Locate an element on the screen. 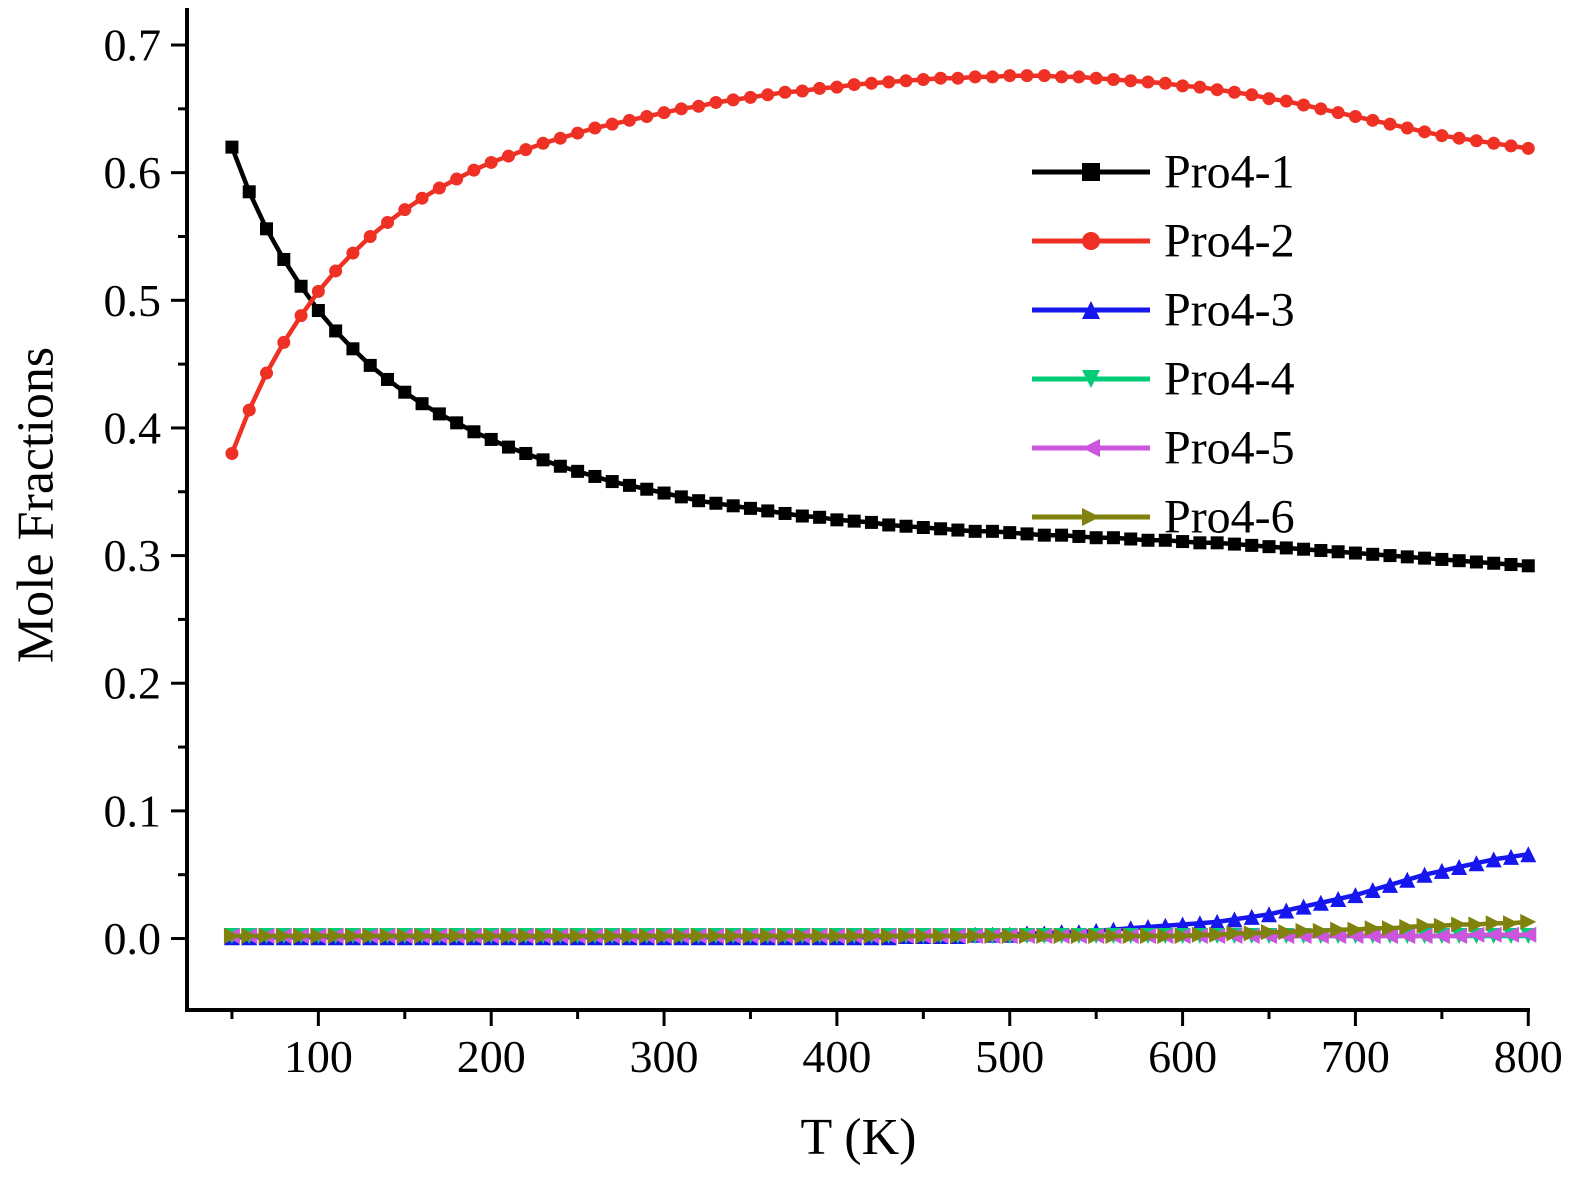 This screenshot has width=1583, height=1182. x-axis-title: T (K) is located at coordinates (858, 1137).